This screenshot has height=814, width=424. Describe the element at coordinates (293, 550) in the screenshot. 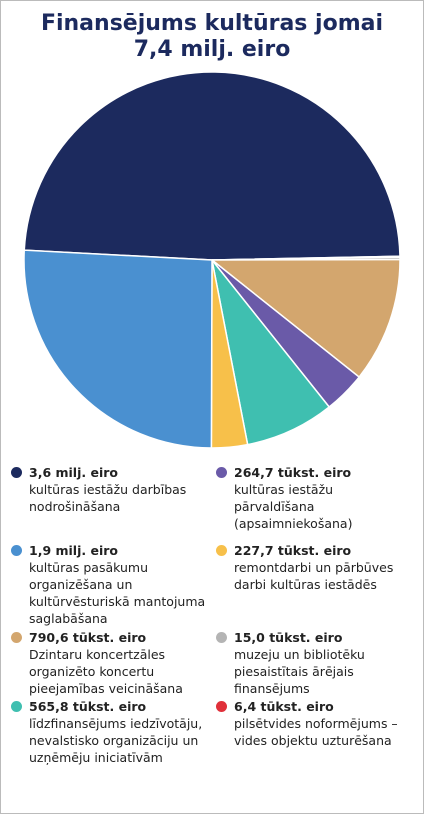

I see `value-label: 227,7 tūkst. eiro` at that location.